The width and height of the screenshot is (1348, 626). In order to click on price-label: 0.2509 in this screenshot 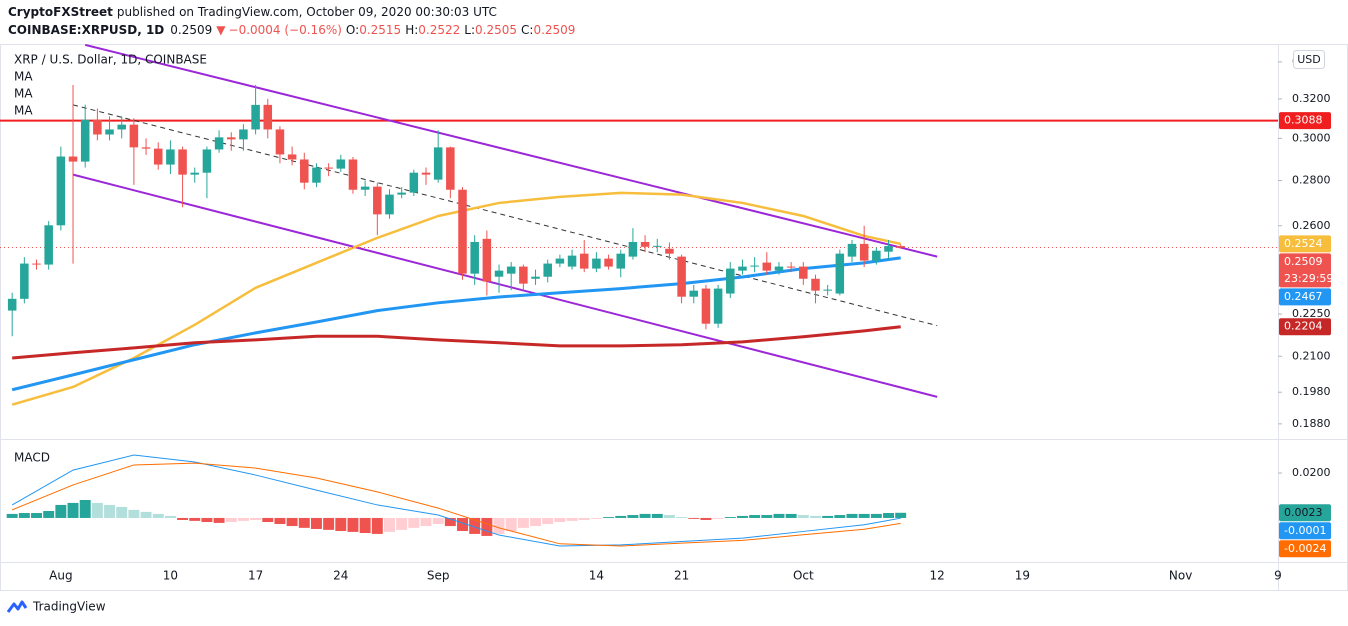, I will do `click(1303, 261)`.